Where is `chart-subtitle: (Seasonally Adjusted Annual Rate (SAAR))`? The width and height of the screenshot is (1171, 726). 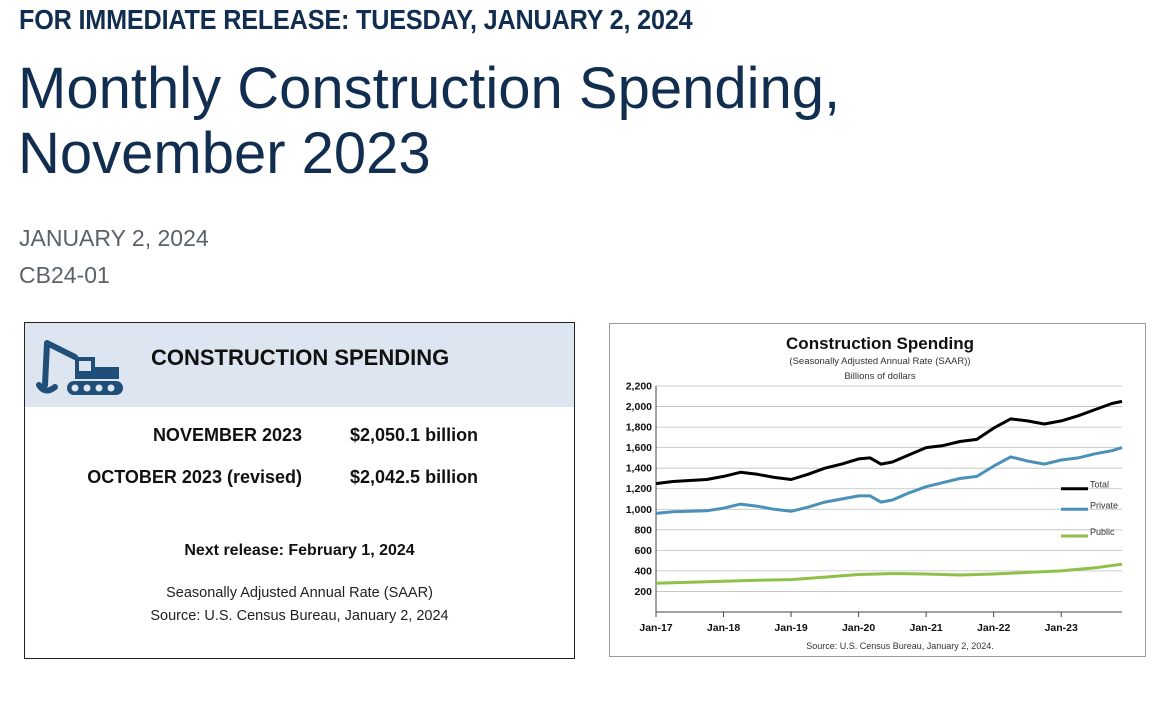
chart-subtitle: (Seasonally Adjusted Annual Rate (SAAR)) is located at coordinates (879, 361).